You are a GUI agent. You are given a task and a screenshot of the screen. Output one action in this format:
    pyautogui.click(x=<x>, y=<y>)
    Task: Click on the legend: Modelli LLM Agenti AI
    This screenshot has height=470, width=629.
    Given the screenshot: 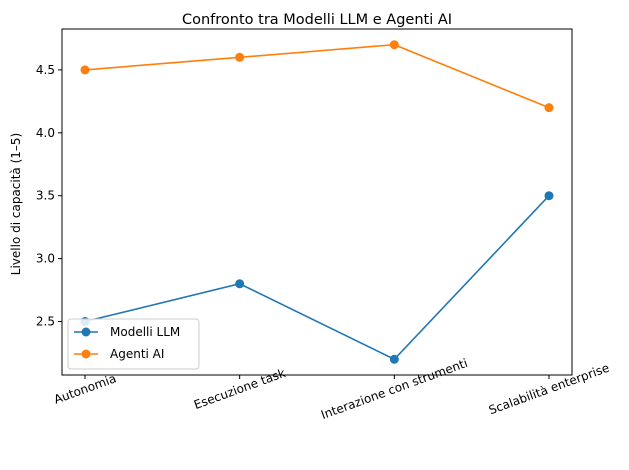 What is the action you would take?
    pyautogui.click(x=133, y=344)
    